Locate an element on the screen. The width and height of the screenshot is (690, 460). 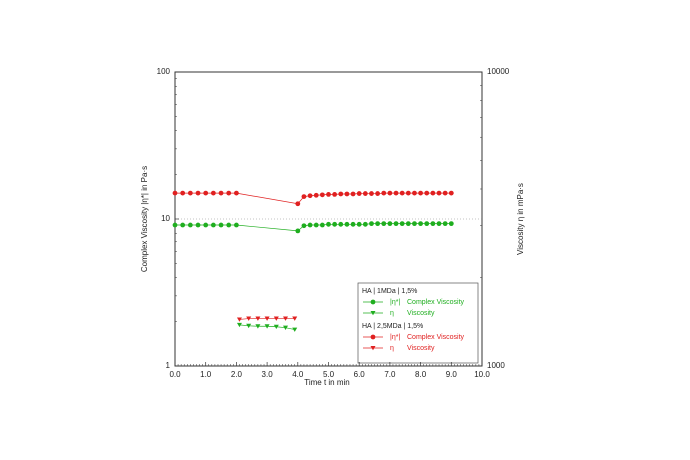
x-axis-label: Time t in min is located at coordinates (327, 382).